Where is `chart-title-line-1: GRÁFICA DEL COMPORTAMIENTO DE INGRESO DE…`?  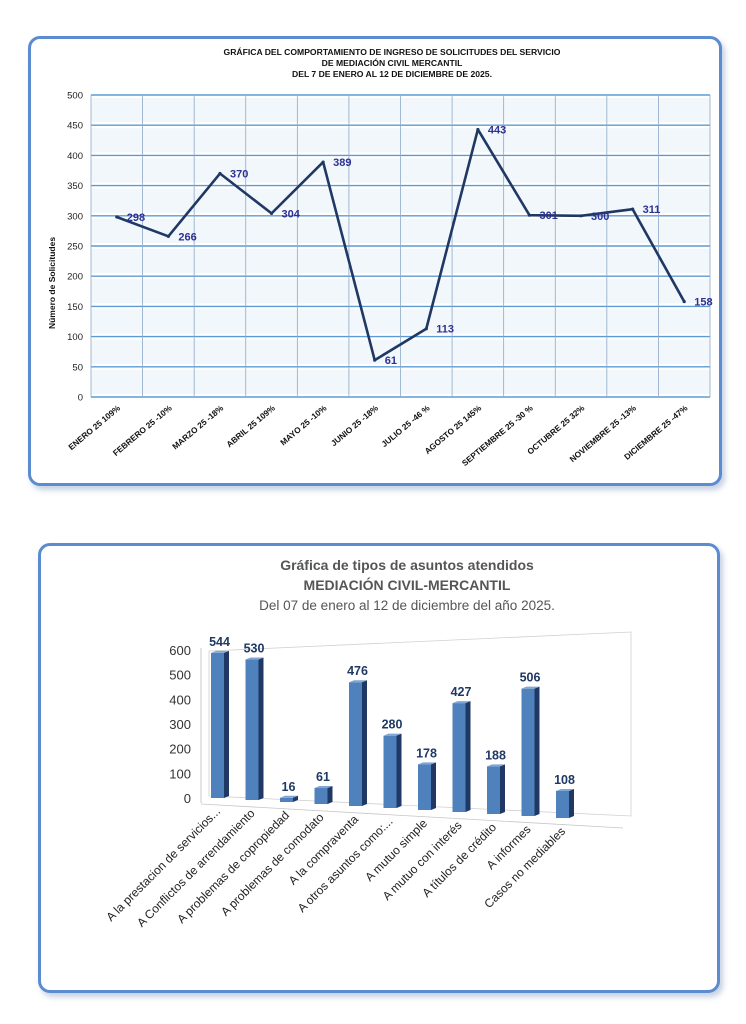 chart-title-line-1: GRÁFICA DEL COMPORTAMIENTO DE INGRESO DE… is located at coordinates (392, 52).